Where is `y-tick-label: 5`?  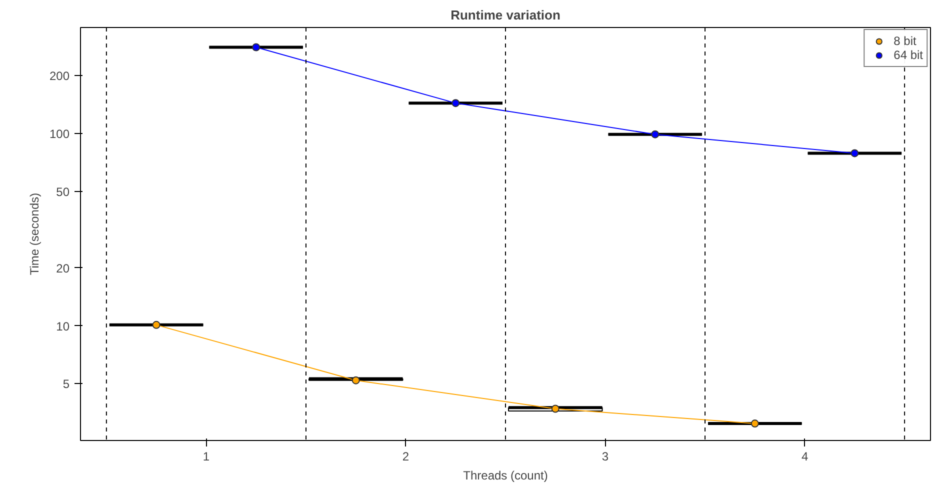
y-tick-label: 5 is located at coordinates (66, 384).